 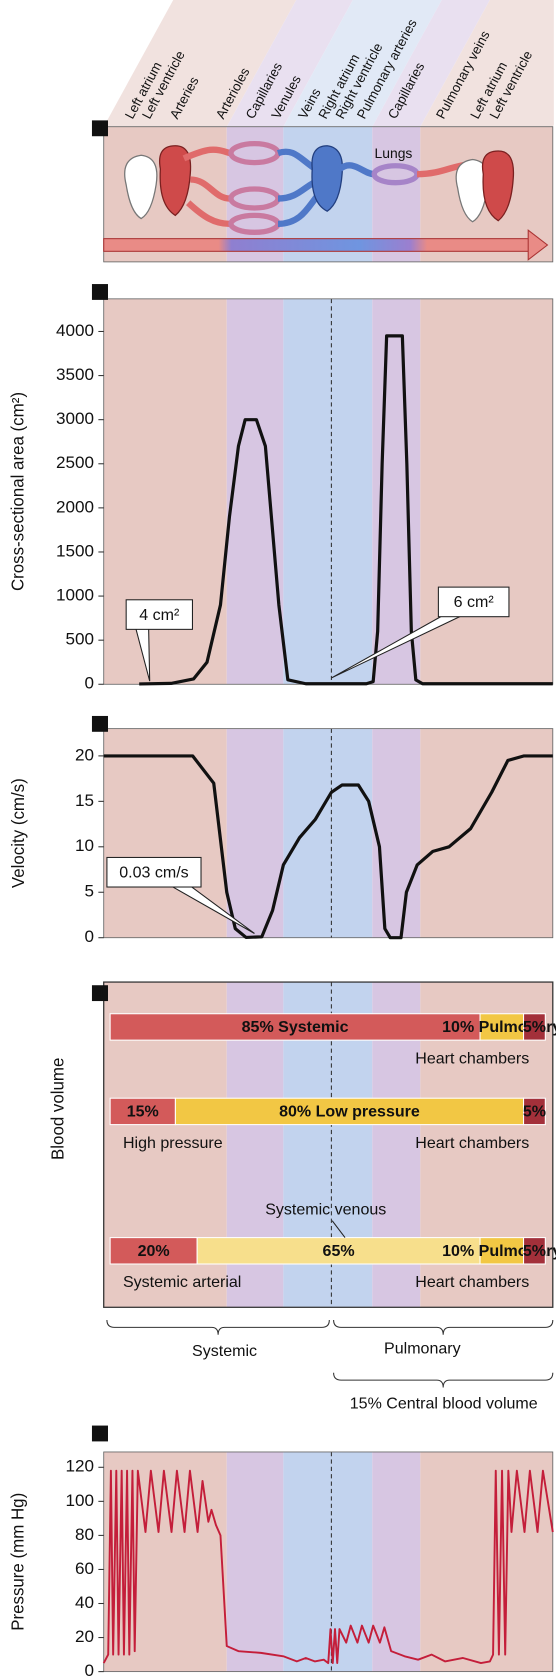 I want to click on segment-label: 15%, so click(x=143, y=1112).